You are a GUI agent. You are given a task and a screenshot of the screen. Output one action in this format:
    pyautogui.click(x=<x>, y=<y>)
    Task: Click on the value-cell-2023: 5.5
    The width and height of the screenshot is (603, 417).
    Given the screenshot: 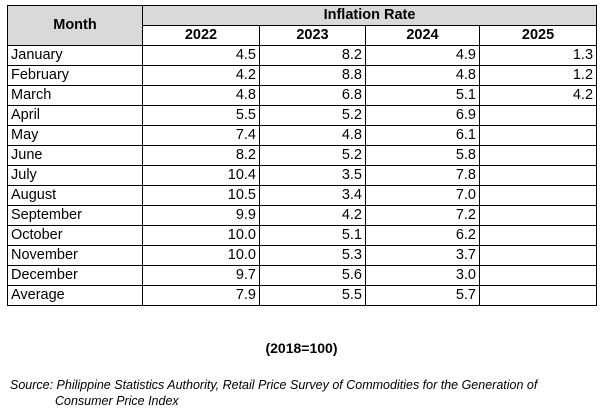 What is the action you would take?
    pyautogui.click(x=312, y=295)
    